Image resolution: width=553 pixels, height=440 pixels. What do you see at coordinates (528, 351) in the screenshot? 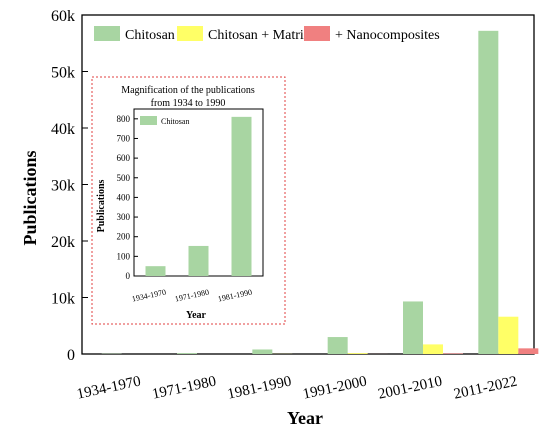
I see `bar-nanocomposites-2011-2022` at bounding box center [528, 351].